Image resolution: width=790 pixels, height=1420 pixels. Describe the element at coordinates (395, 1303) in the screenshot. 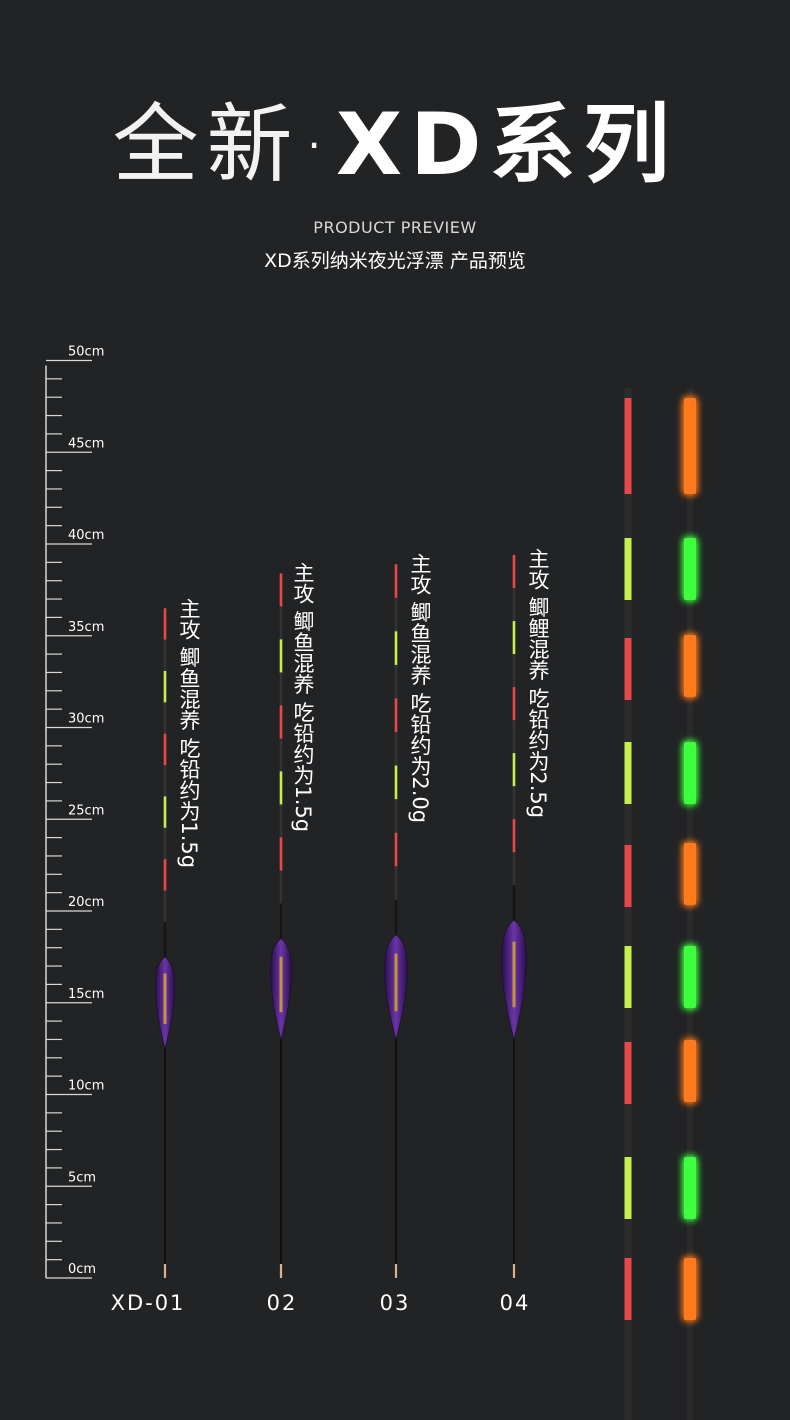

I see `model-label: 03` at that location.